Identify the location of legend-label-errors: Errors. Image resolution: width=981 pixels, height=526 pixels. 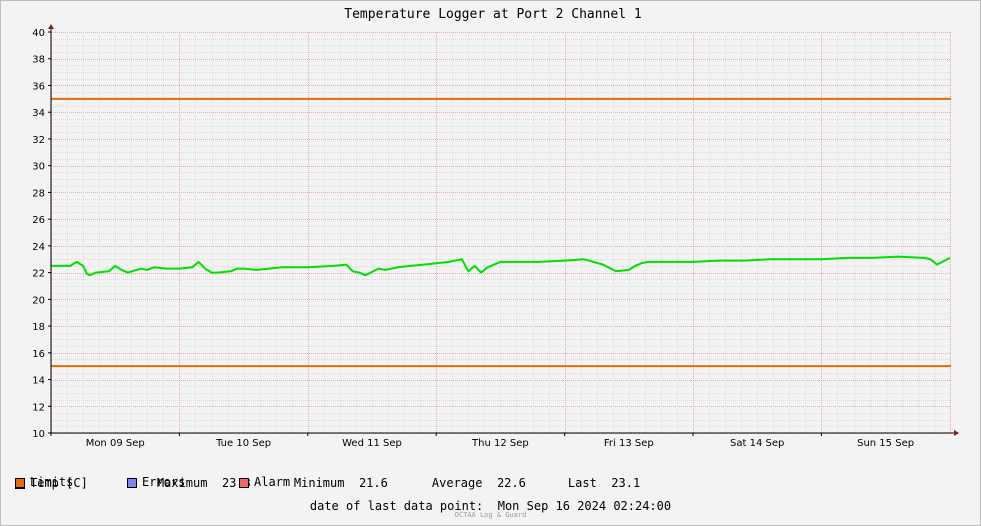
(164, 482).